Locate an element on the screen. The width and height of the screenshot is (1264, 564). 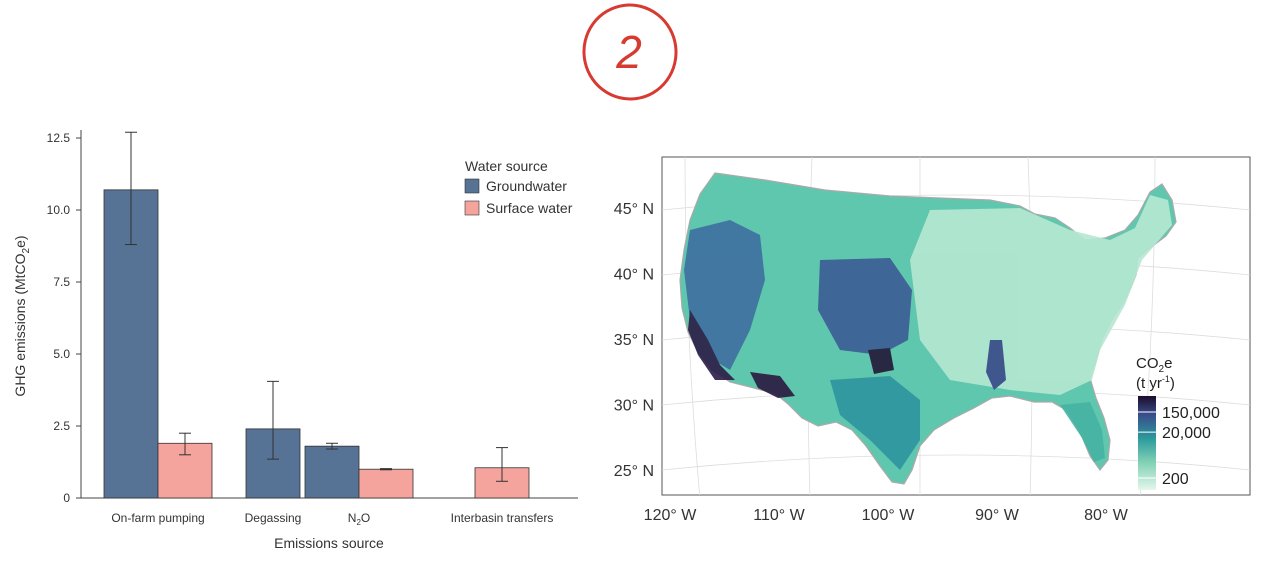
region-texas is located at coordinates (875, 423).